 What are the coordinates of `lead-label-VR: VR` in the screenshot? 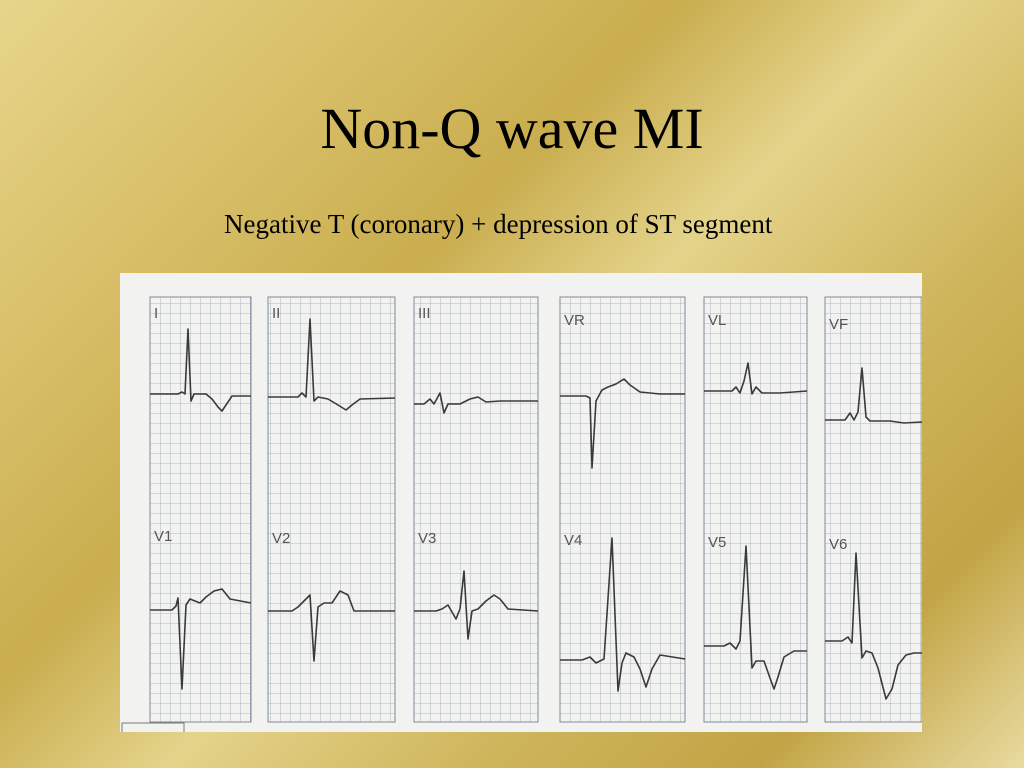 It's located at (574, 320).